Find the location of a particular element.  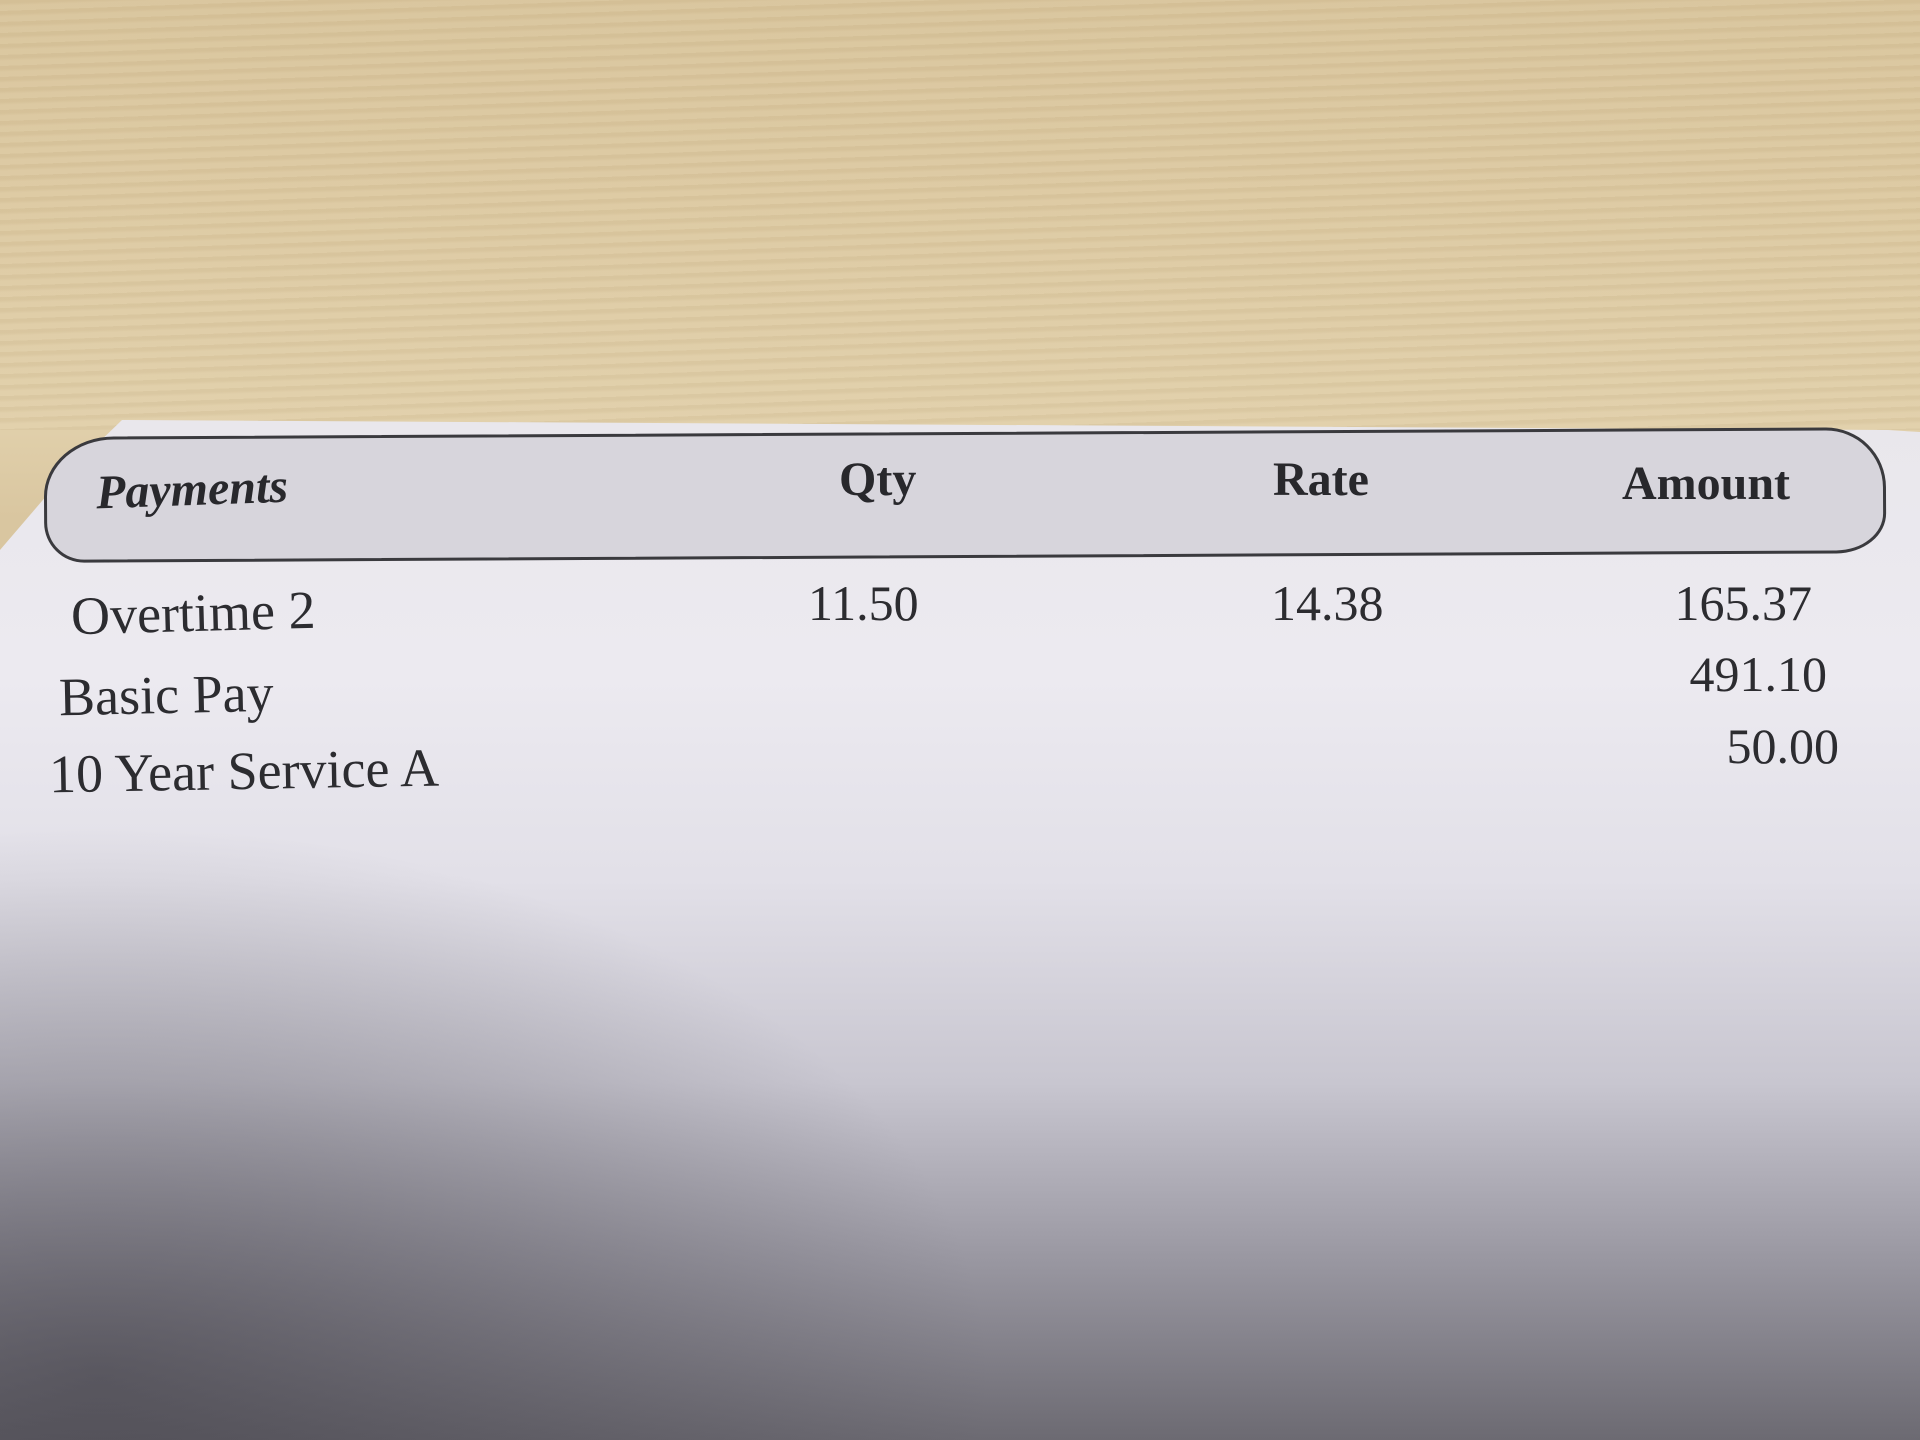

header-amount: Amount is located at coordinates (1706, 483).